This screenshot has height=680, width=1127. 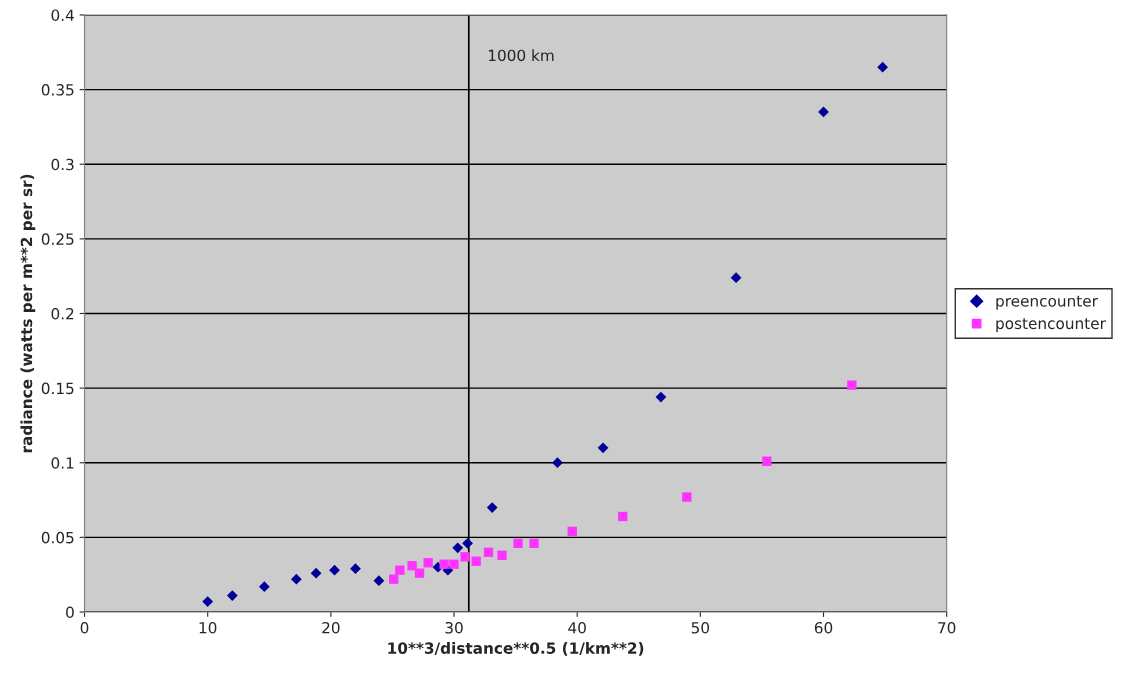 What do you see at coordinates (62, 463) in the screenshot?
I see `y-tick-label: 0.1` at bounding box center [62, 463].